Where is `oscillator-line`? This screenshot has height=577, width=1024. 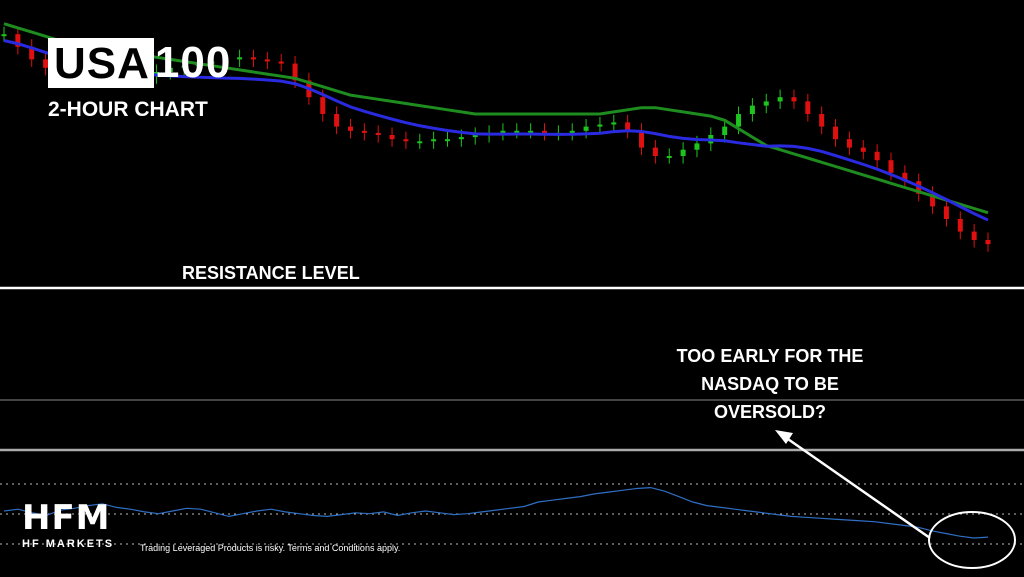 oscillator-line is located at coordinates (496, 512).